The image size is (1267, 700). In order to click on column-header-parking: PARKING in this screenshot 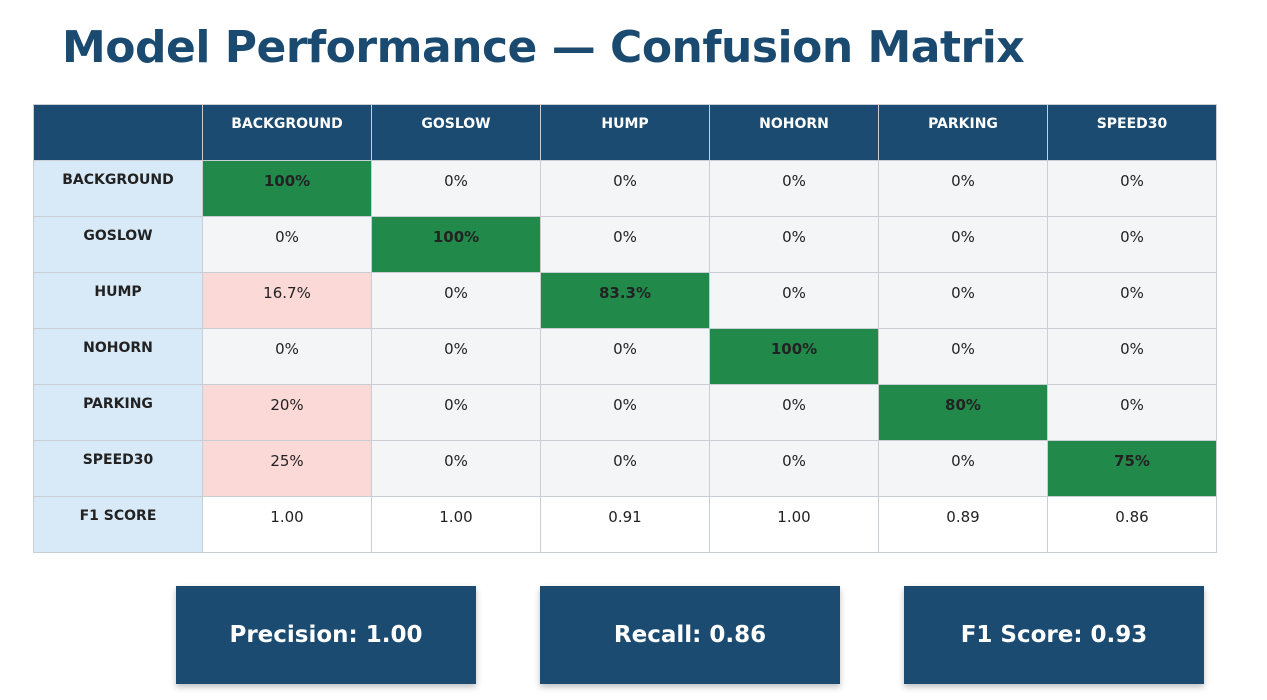, I will do `click(963, 132)`.